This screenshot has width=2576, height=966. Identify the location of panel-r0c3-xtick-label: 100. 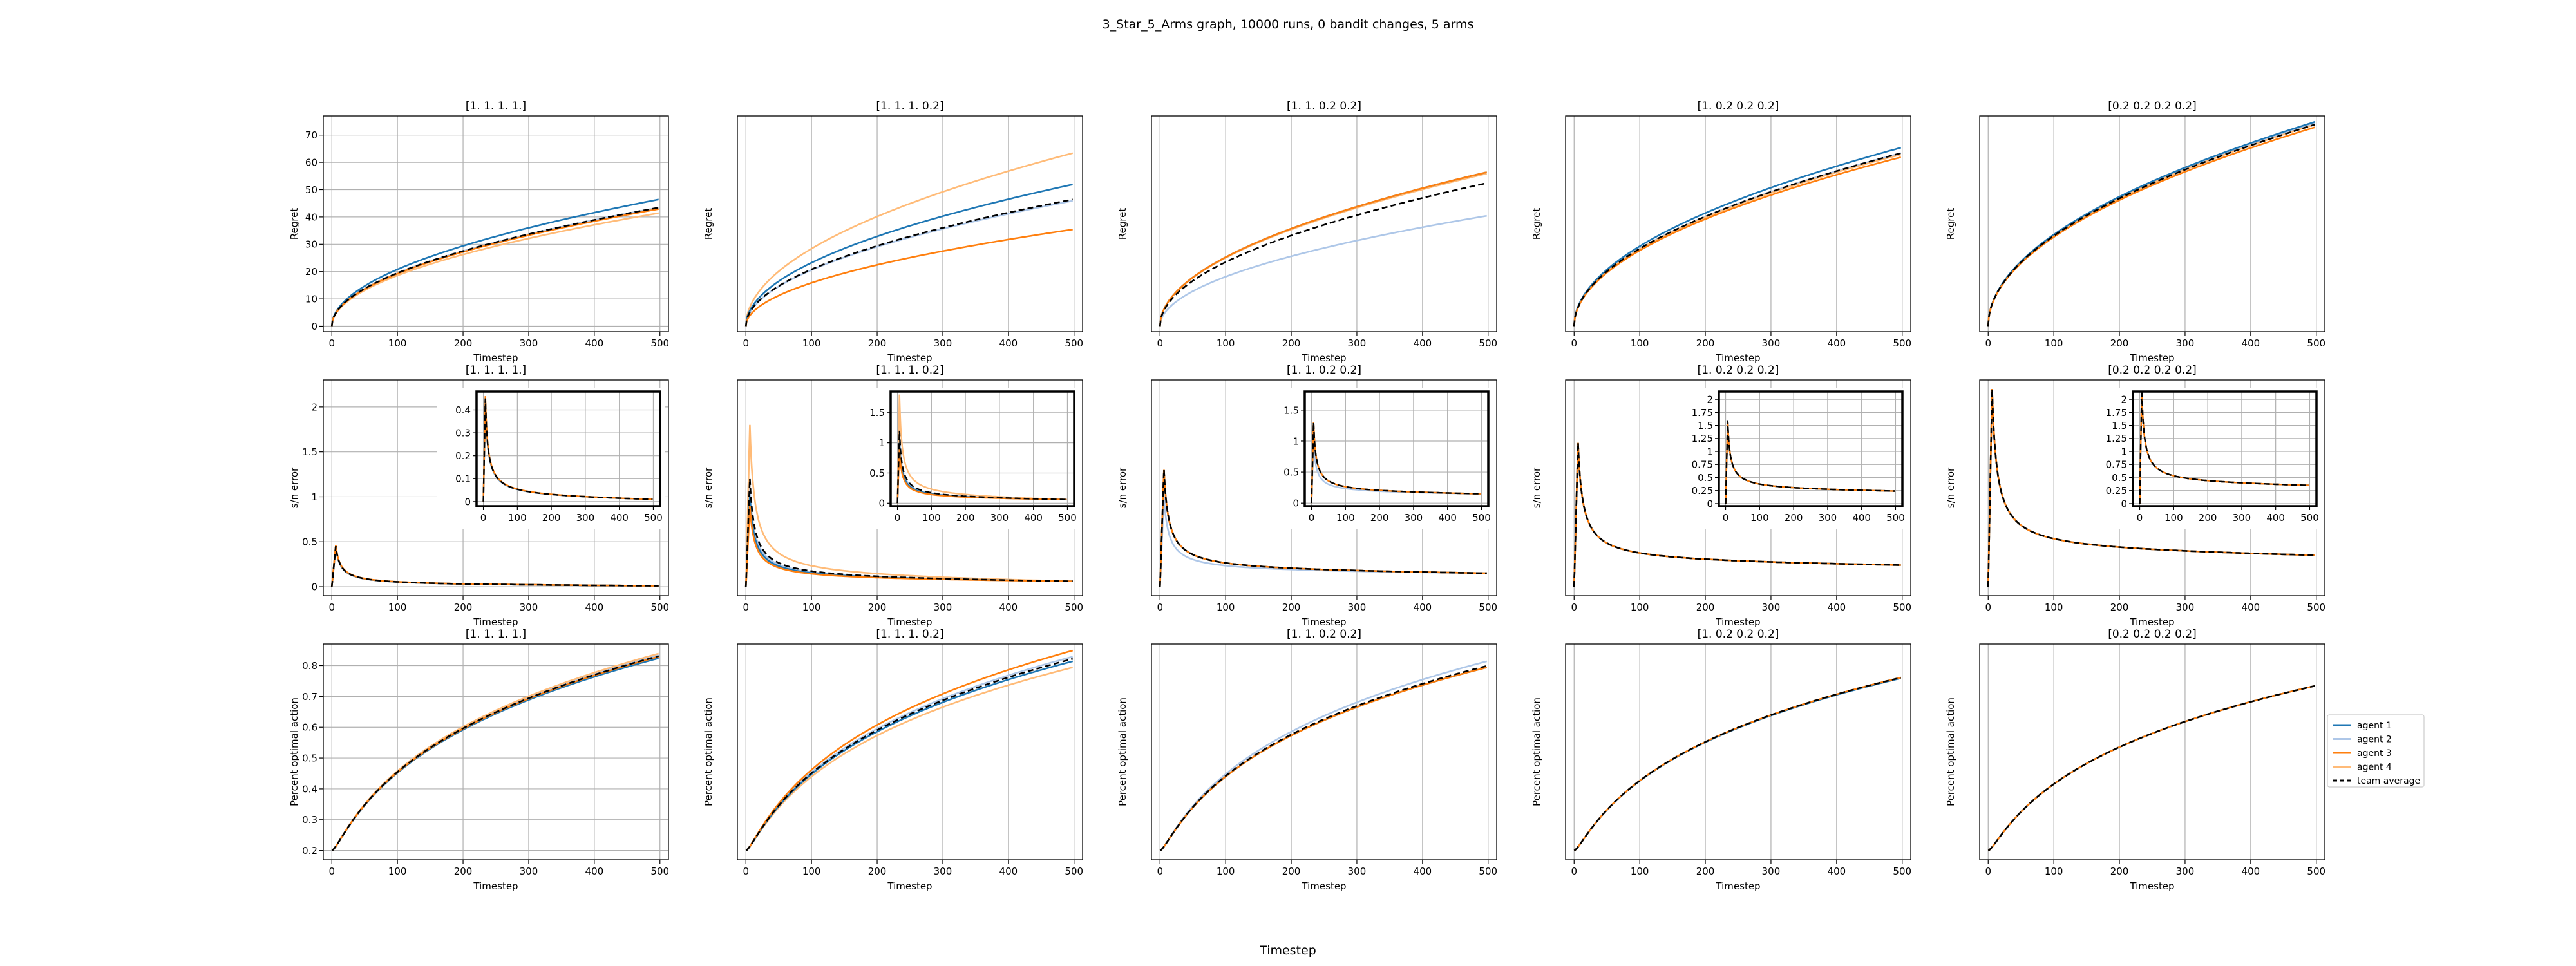
(1640, 343).